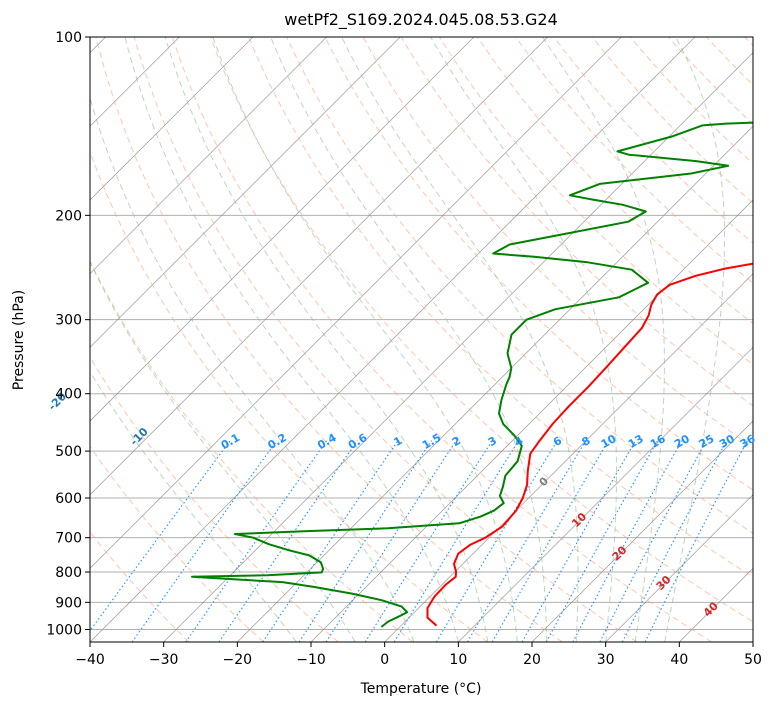 The width and height of the screenshot is (775, 708). I want to click on y-tick-label-0: 100, so click(68, 38).